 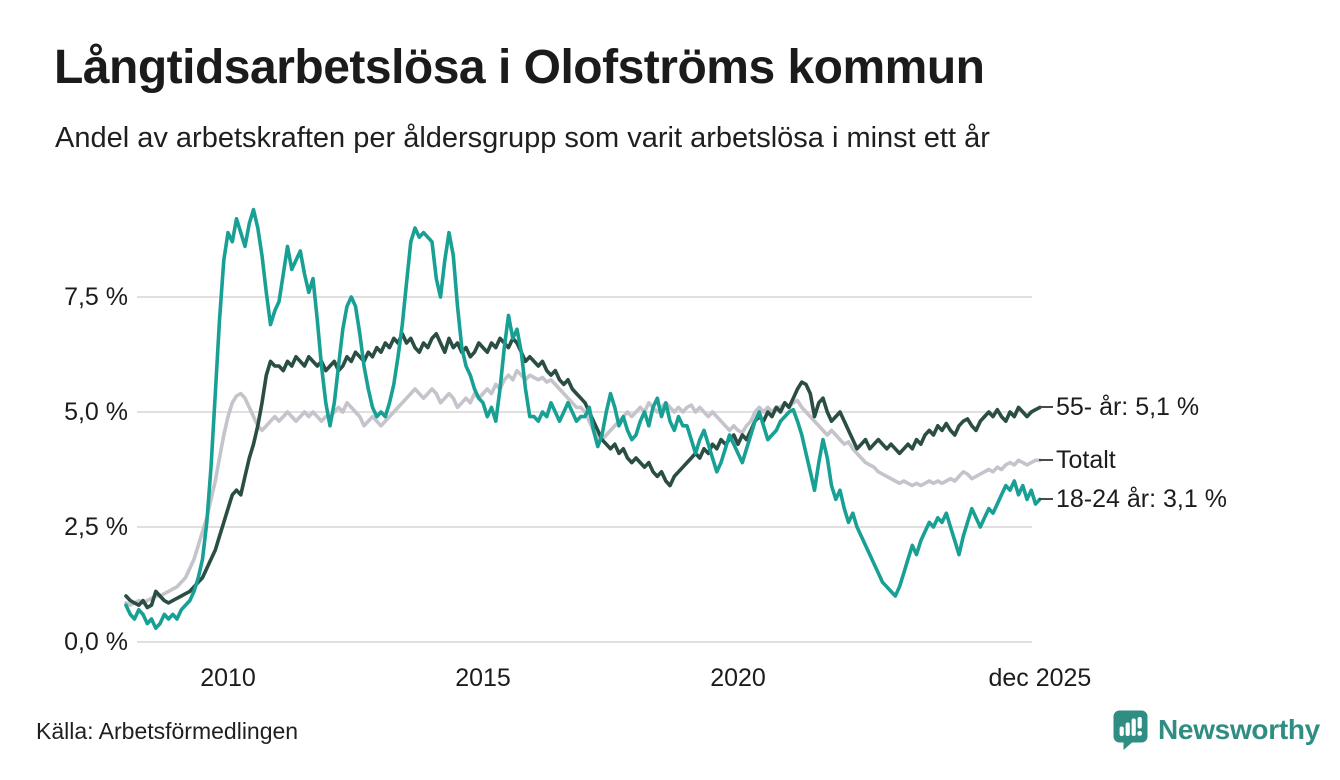 I want to click on y-axis-tick-label: 0,0 %, so click(x=96, y=642).